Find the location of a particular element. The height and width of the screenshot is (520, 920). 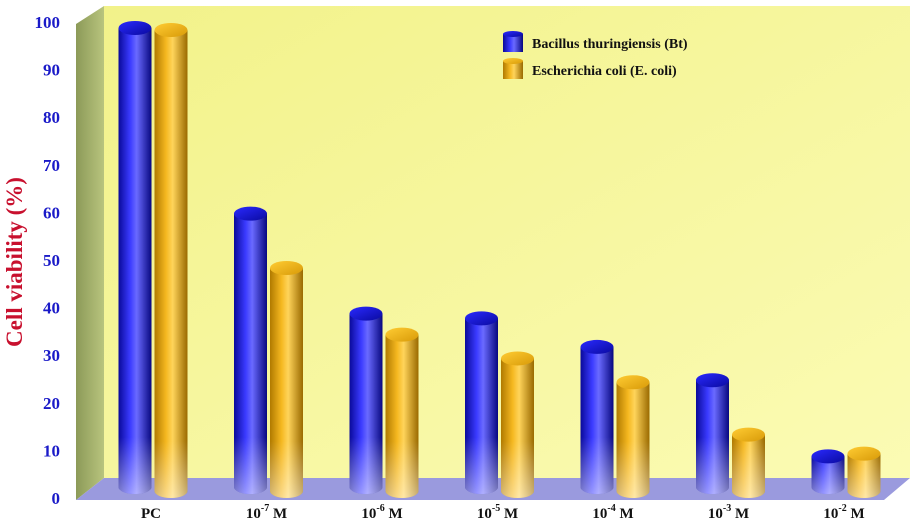

y-tick-label: 100 is located at coordinates (48, 22).